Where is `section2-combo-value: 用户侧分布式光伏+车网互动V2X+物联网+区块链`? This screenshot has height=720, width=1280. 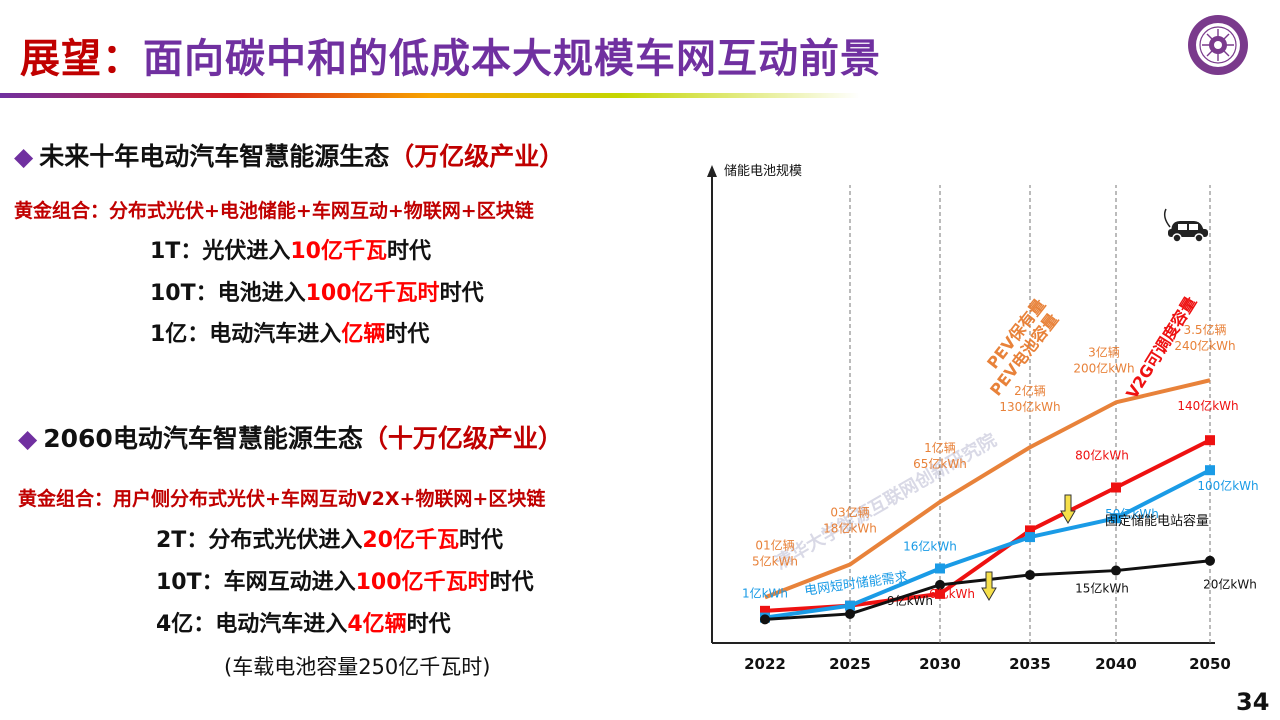 section2-combo-value: 用户侧分布式光伏+车网互动V2X+物联网+区块链 is located at coordinates (329, 499).